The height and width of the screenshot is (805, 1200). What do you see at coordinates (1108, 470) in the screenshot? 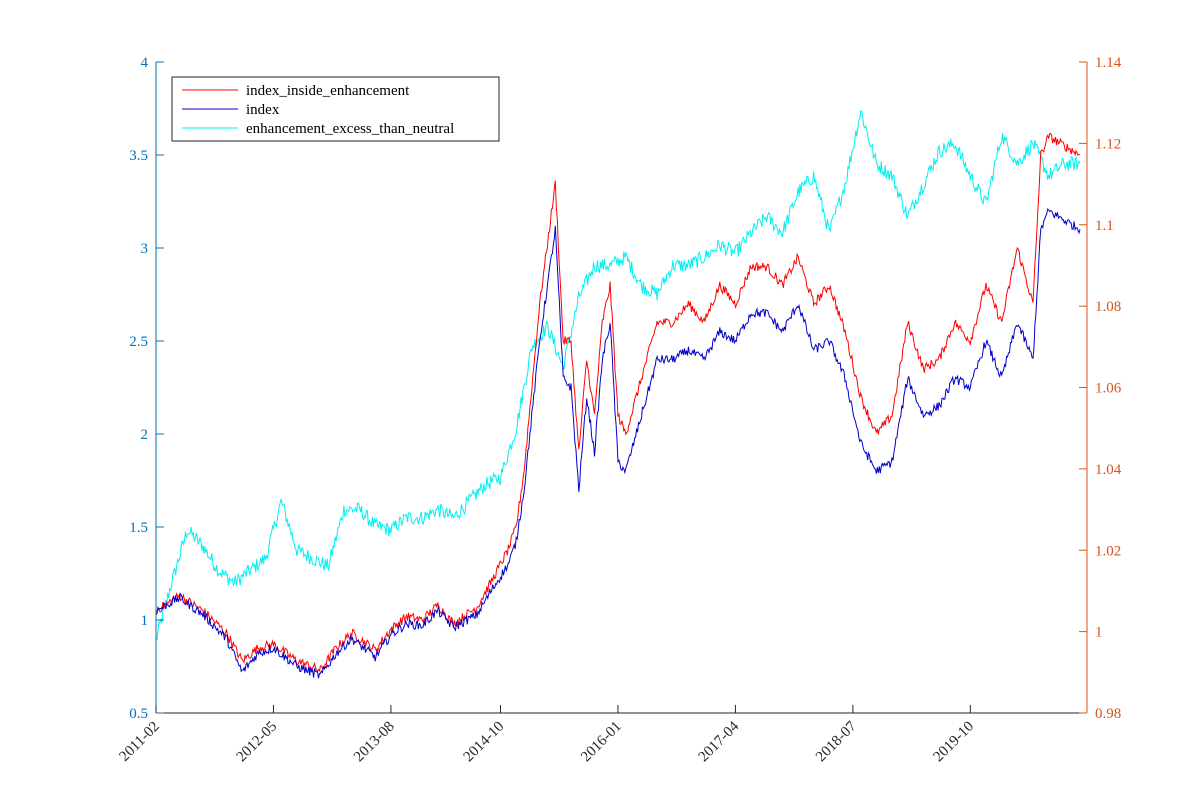
I see `y-right-tick-label: 1.04` at bounding box center [1108, 470].